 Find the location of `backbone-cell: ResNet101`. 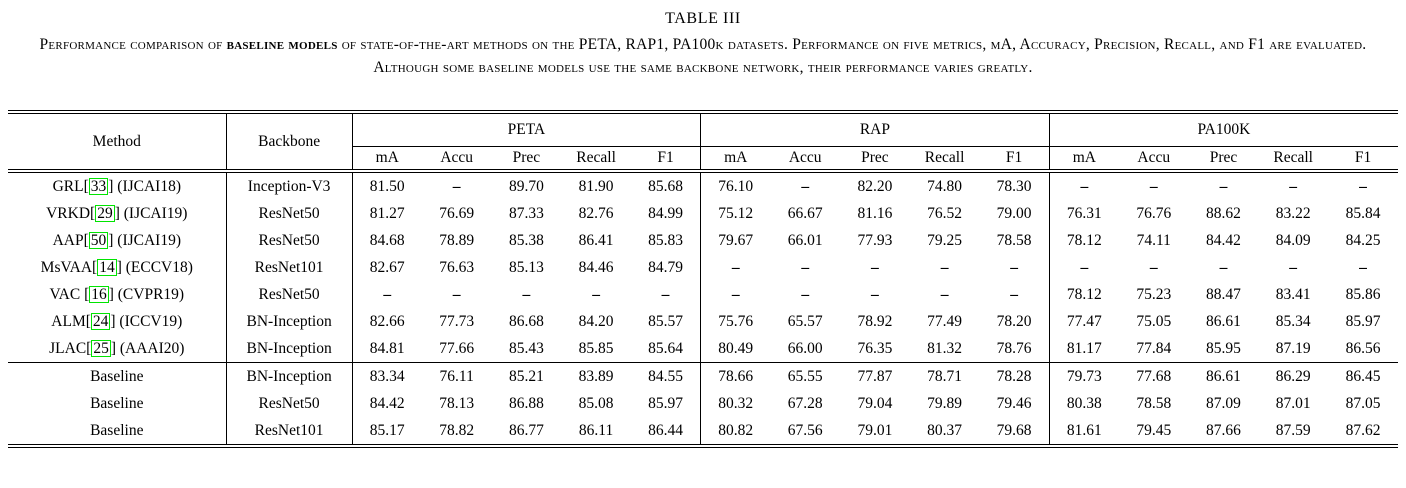

backbone-cell: ResNet101 is located at coordinates (289, 431).